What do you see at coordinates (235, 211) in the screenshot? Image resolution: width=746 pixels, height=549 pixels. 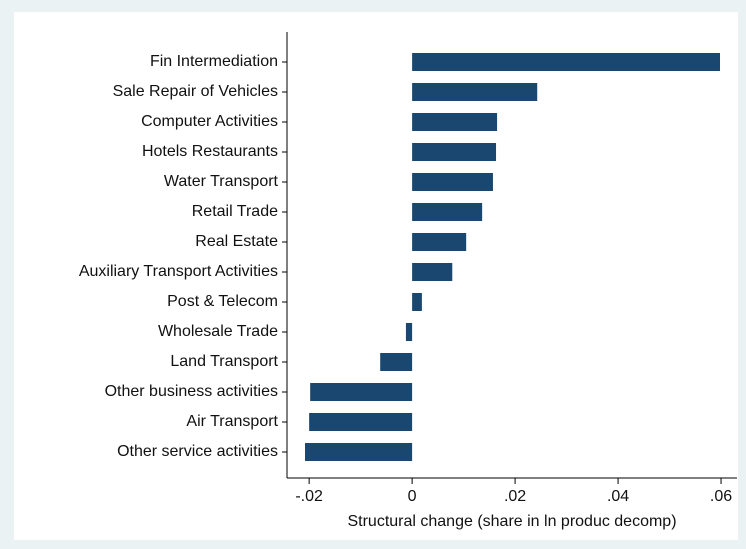 I see `y-tick-label: Retail Trade` at bounding box center [235, 211].